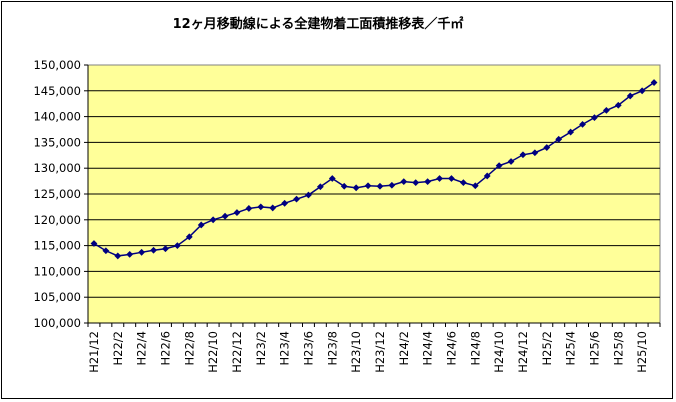  I want to click on x-tick-label: H21/12, so click(94, 352).